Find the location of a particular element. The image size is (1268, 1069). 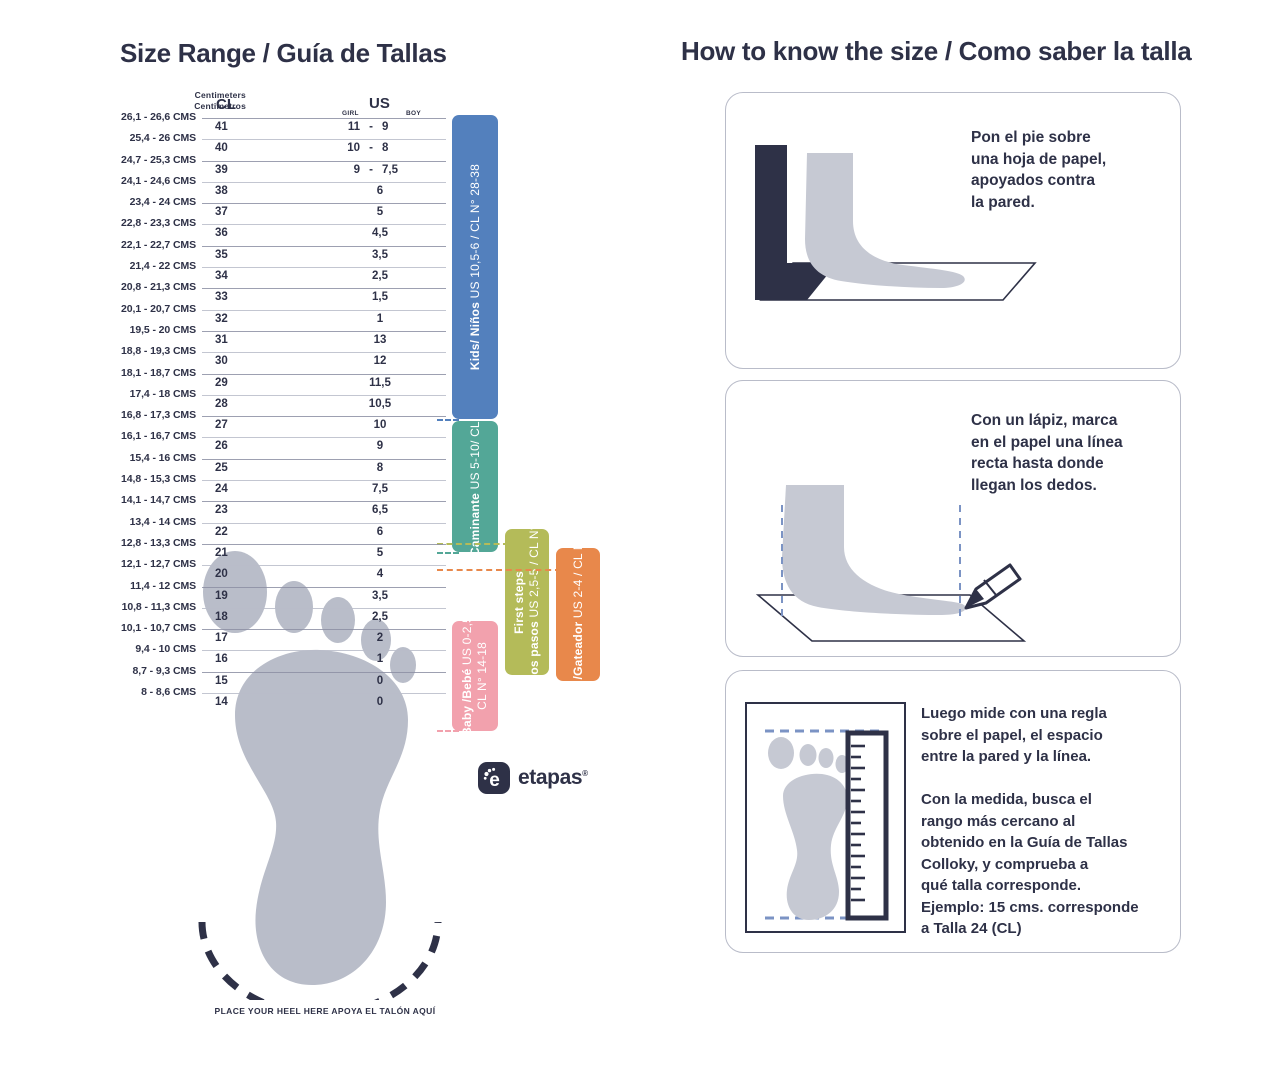

cell-us-size: 6 is located at coordinates (380, 190).